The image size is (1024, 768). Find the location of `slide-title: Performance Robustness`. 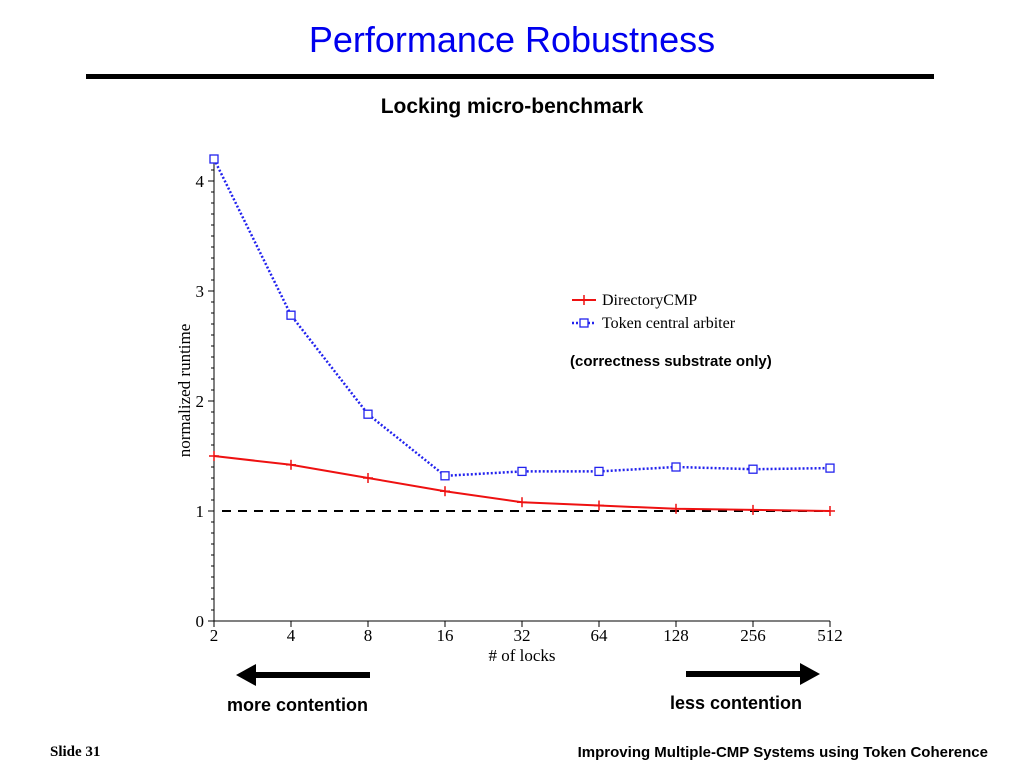

slide-title: Performance Robustness is located at coordinates (512, 39).